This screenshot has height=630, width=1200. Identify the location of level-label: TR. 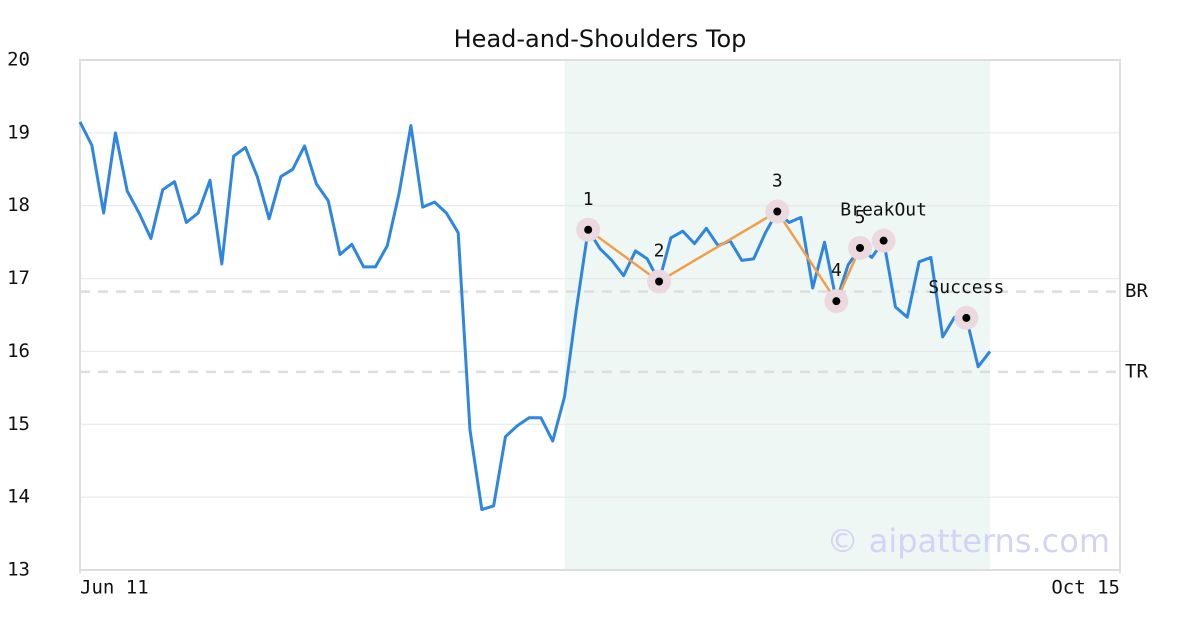
(1136, 371).